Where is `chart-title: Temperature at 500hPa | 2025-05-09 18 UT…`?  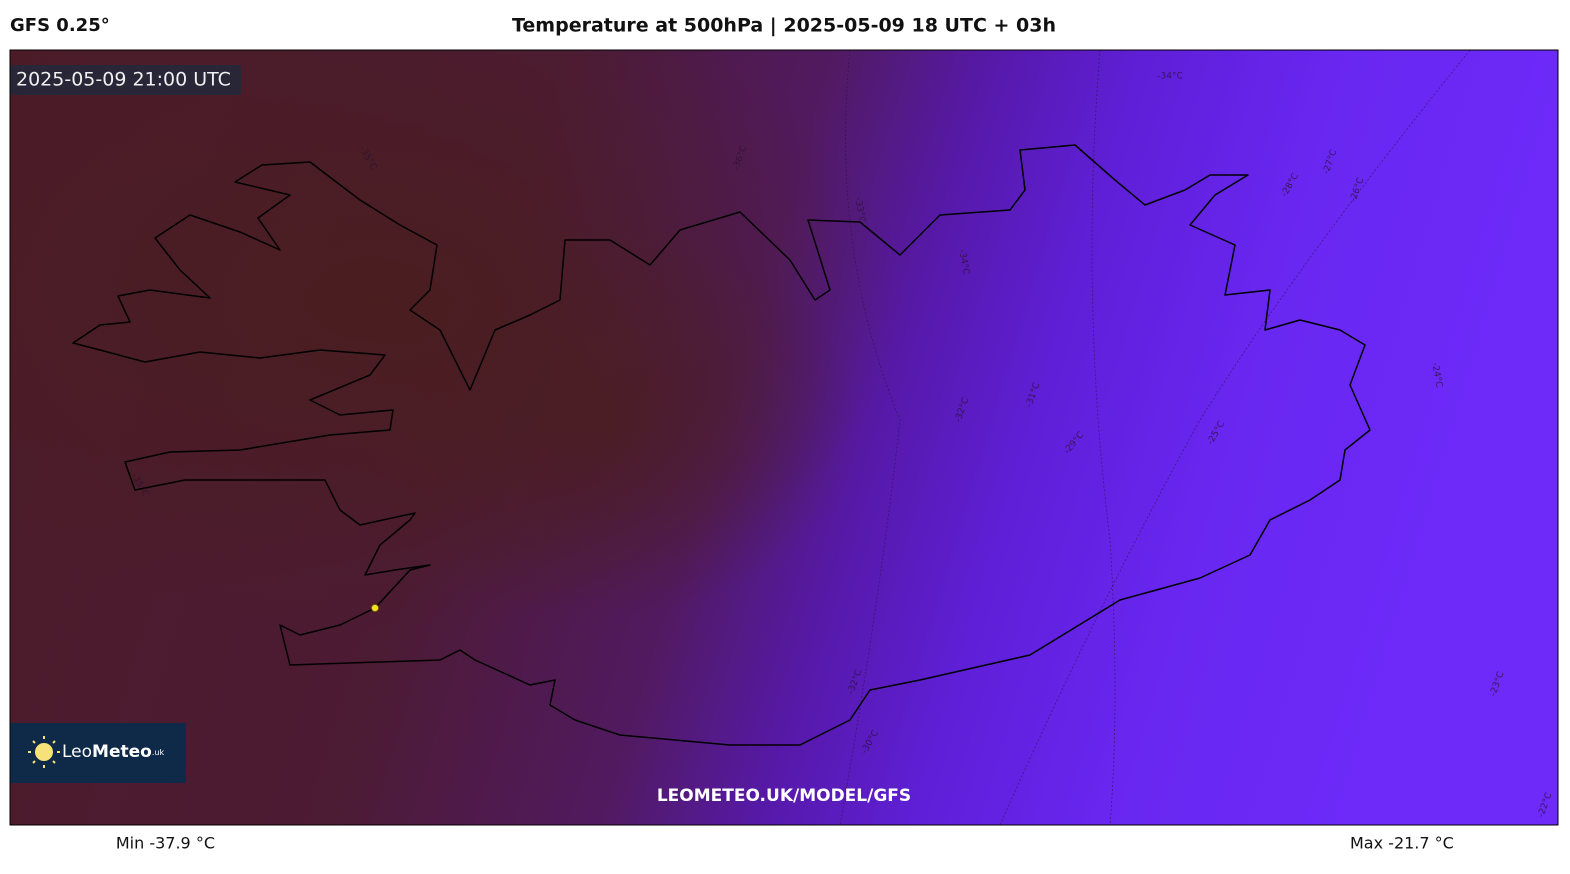 chart-title: Temperature at 500hPa | 2025-05-09 18 UT… is located at coordinates (784, 26).